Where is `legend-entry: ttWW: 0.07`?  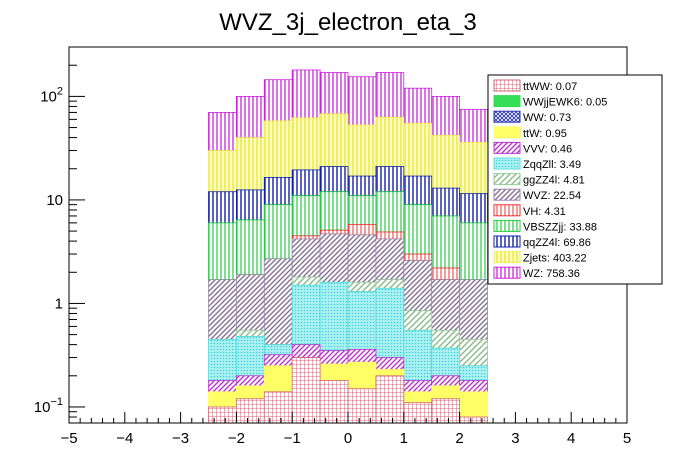 legend-entry: ttWW: 0.07 is located at coordinates (535, 86).